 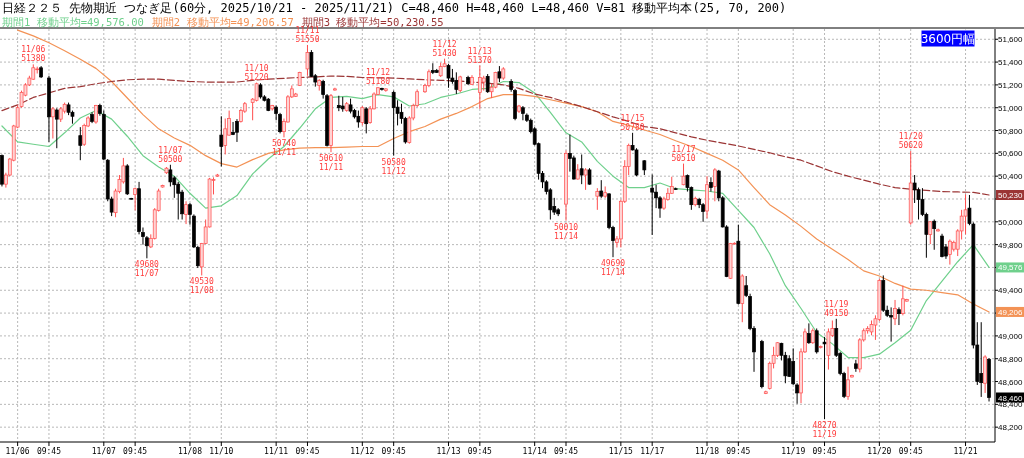 What do you see at coordinates (836, 308) in the screenshot?
I see `annotation: 11/19 49150` at bounding box center [836, 308].